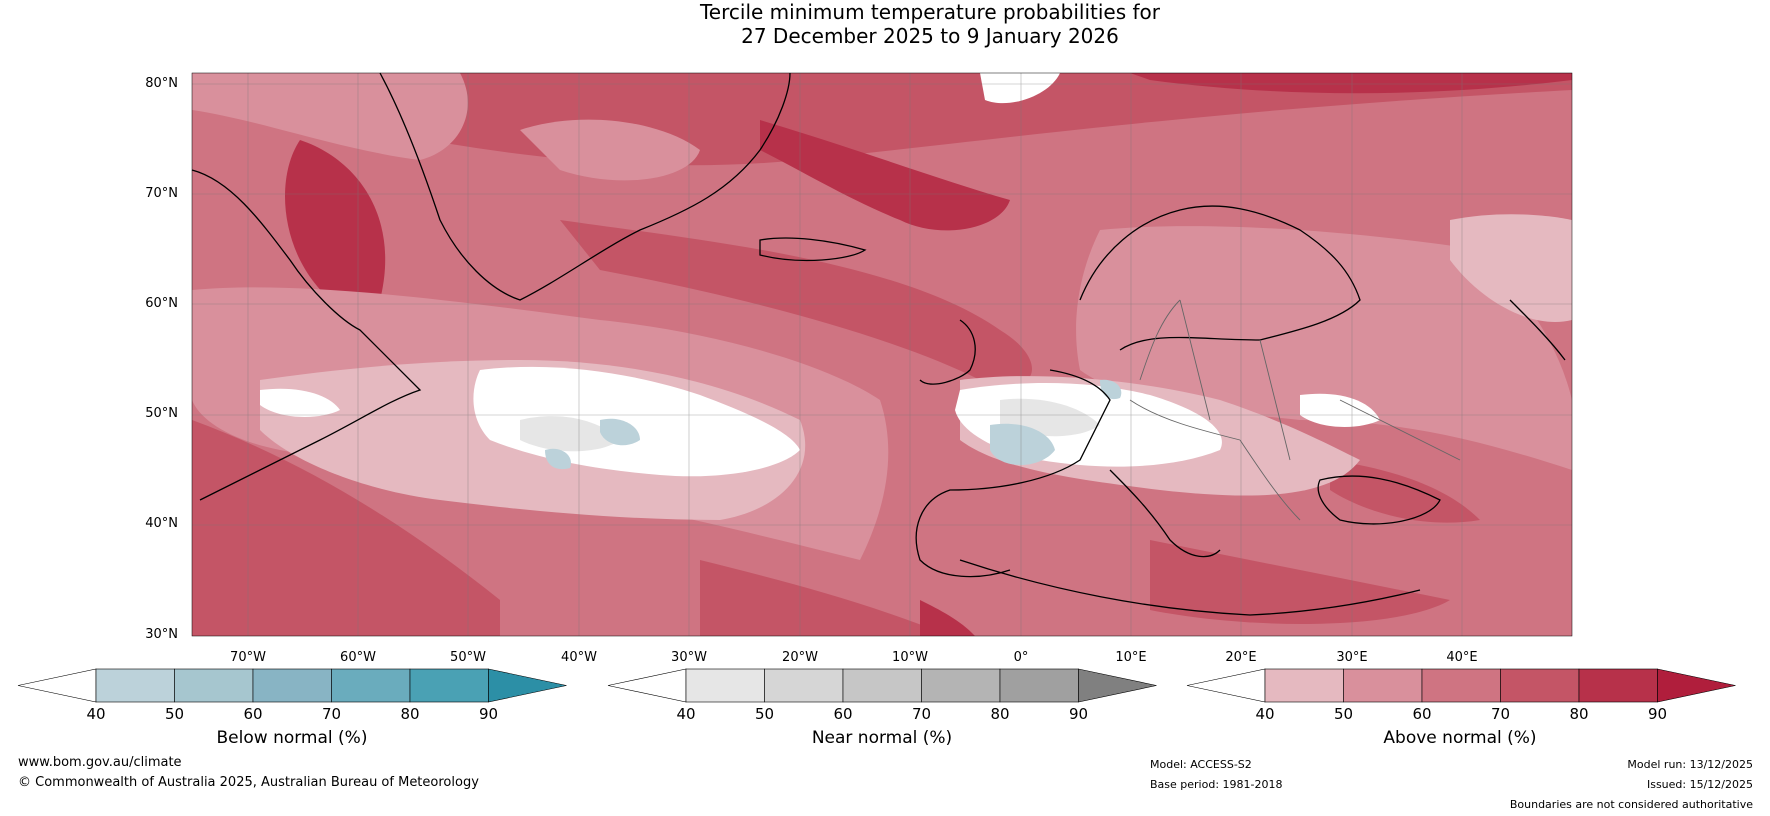  What do you see at coordinates (358, 657) in the screenshot?
I see `lon-label-60w: 60°W` at bounding box center [358, 657].